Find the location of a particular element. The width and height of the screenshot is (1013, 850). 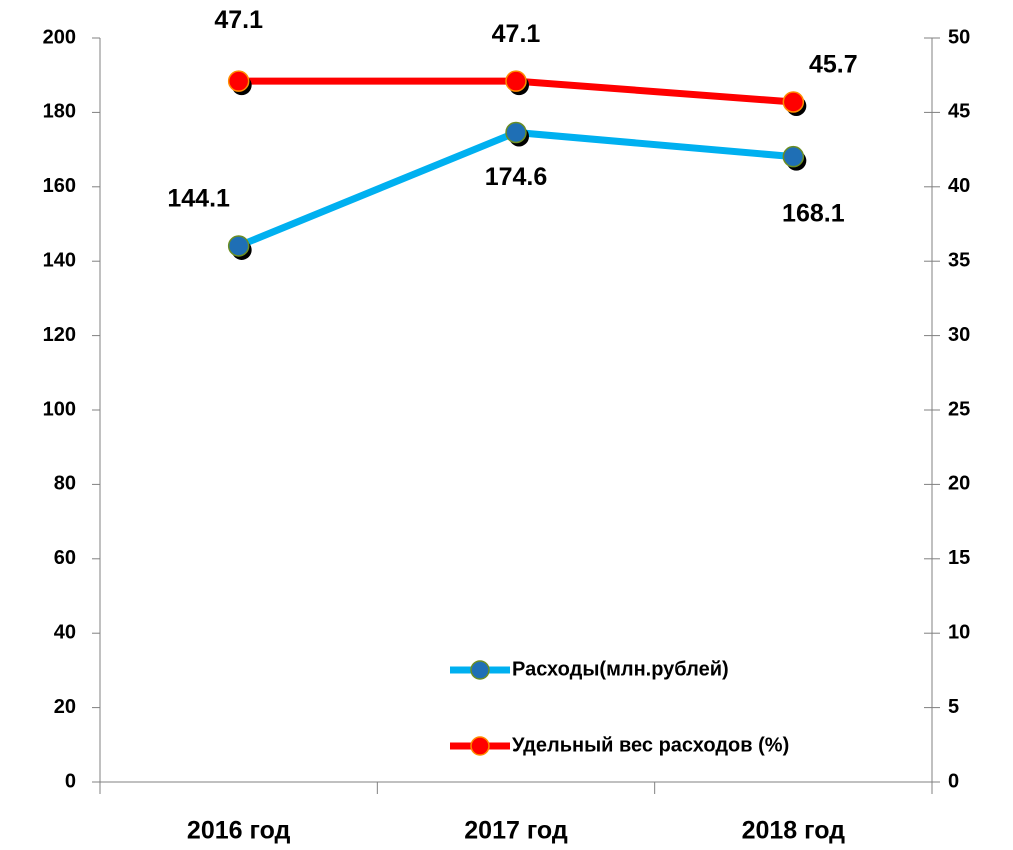

legend-label: Расходы(млн.рублей) is located at coordinates (620, 669).